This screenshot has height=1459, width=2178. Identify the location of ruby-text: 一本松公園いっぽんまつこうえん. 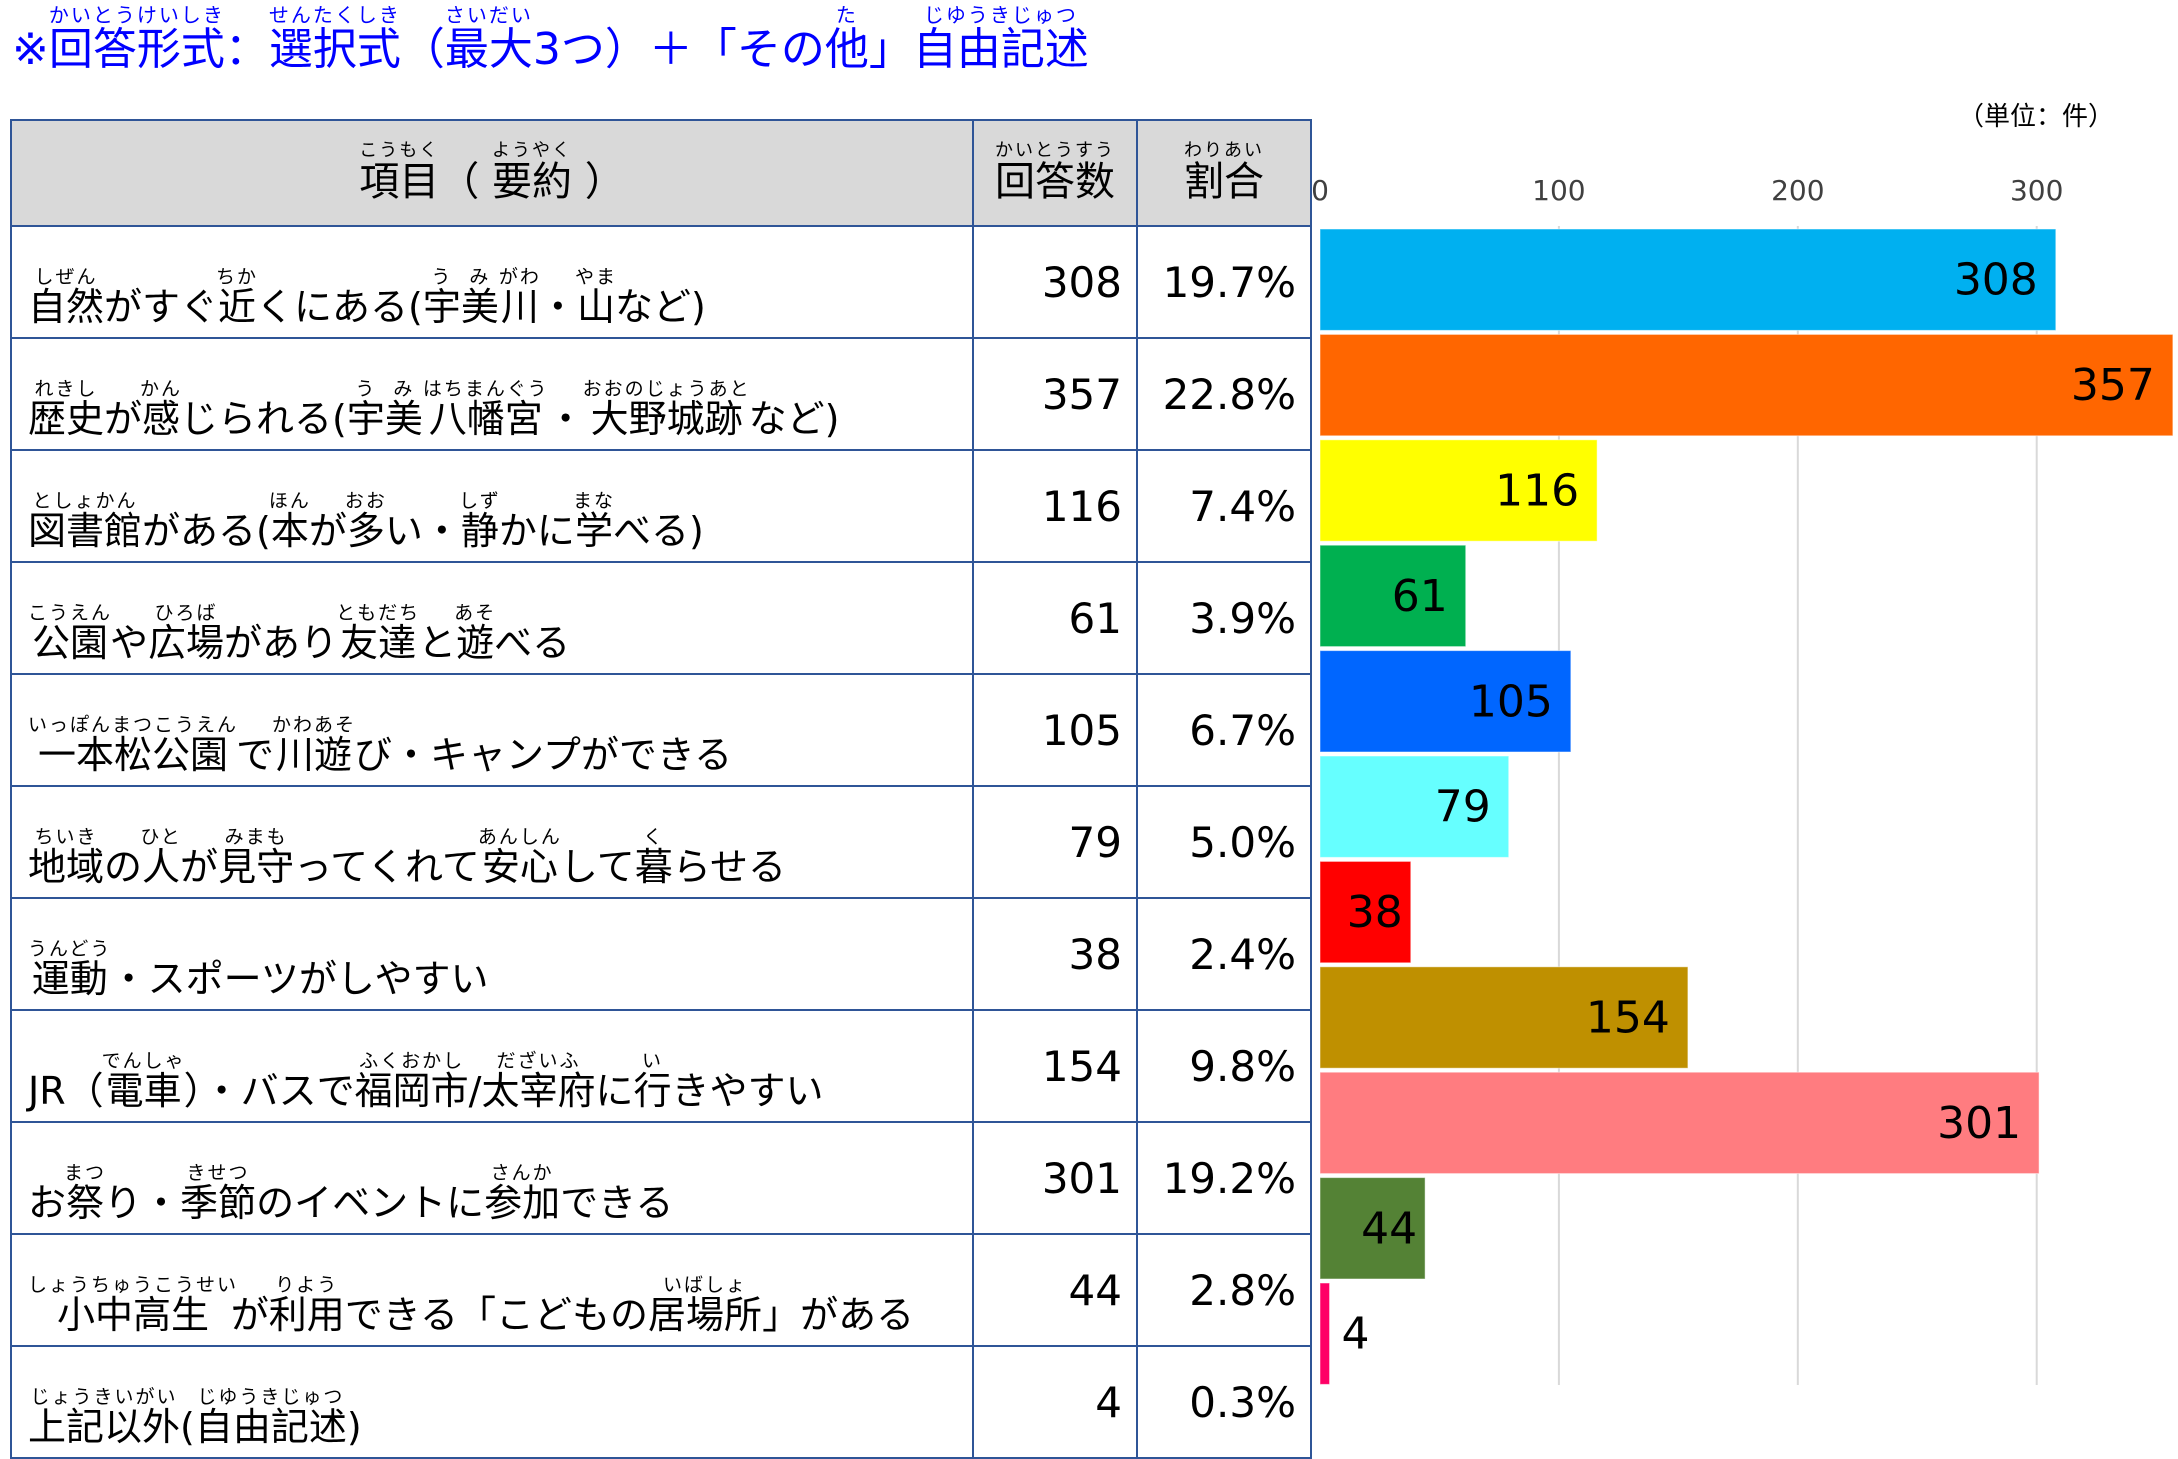
(133, 745).